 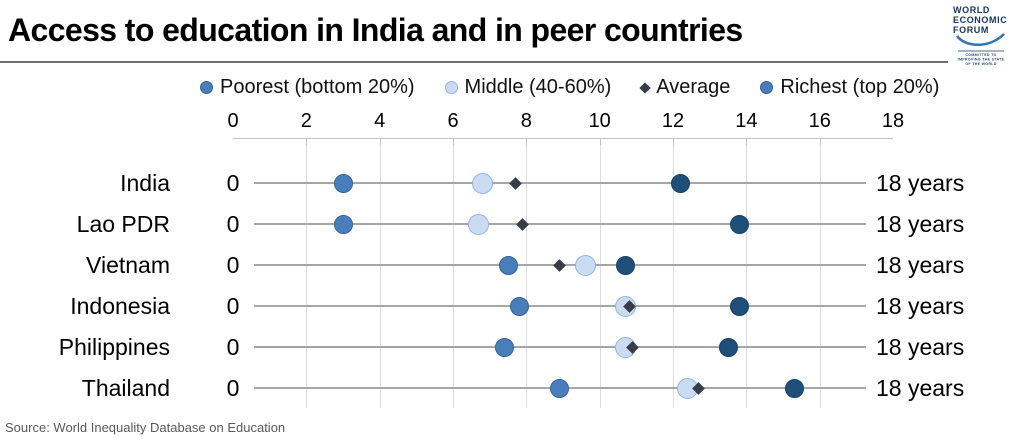 I want to click on marker-poorest-bottom-20-india, so click(x=343, y=183).